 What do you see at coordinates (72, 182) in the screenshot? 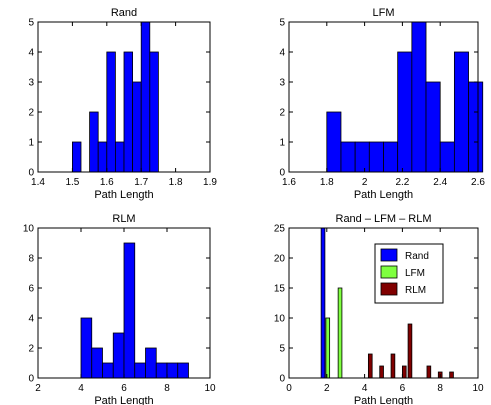
I see `x-tick-label: 1.5` at bounding box center [72, 182].